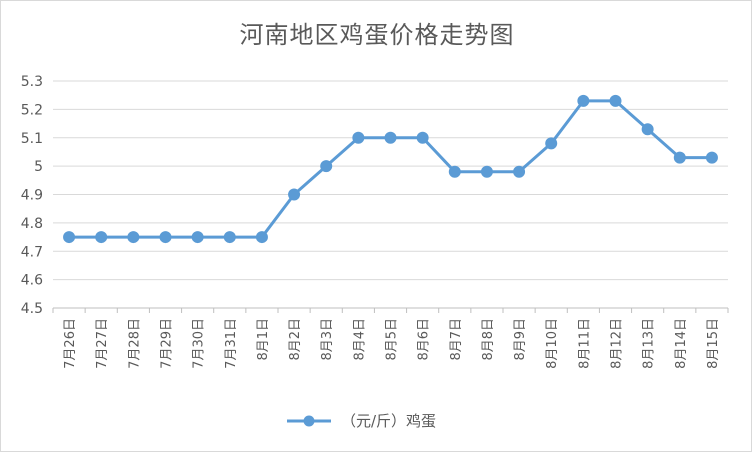 Image resolution: width=752 pixels, height=452 pixels. I want to click on y-tick-label: 4.8, so click(32, 224).